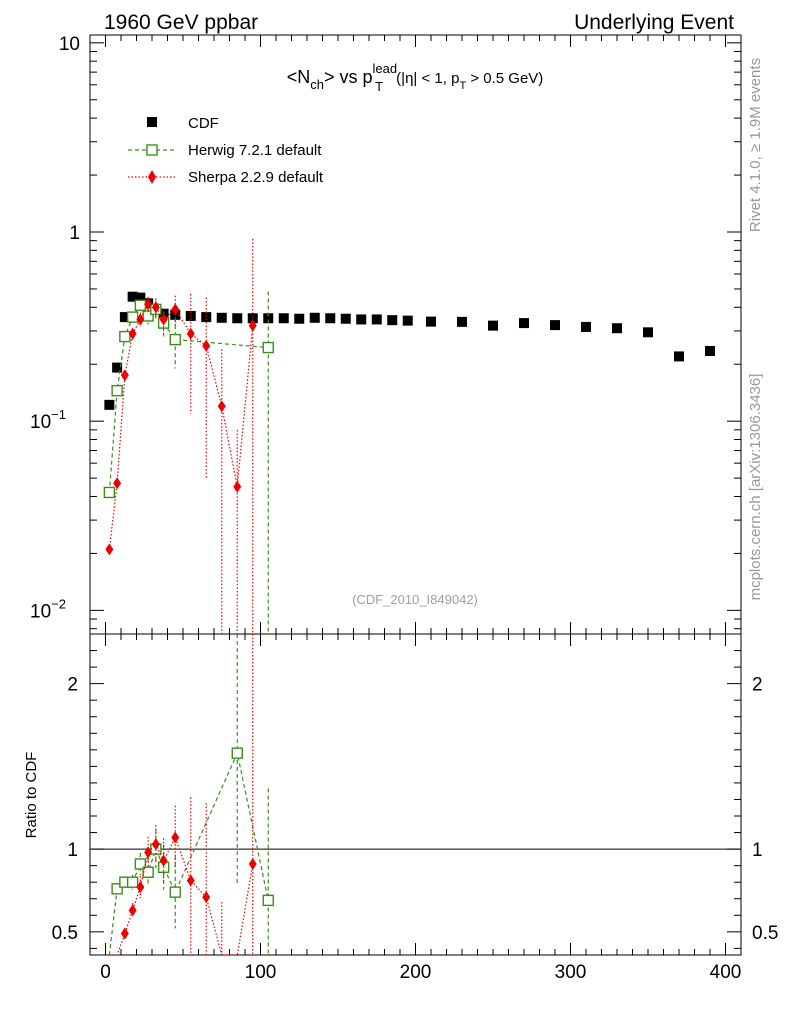  What do you see at coordinates (726, 972) in the screenshot?
I see `x-tick-label: 400` at bounding box center [726, 972].